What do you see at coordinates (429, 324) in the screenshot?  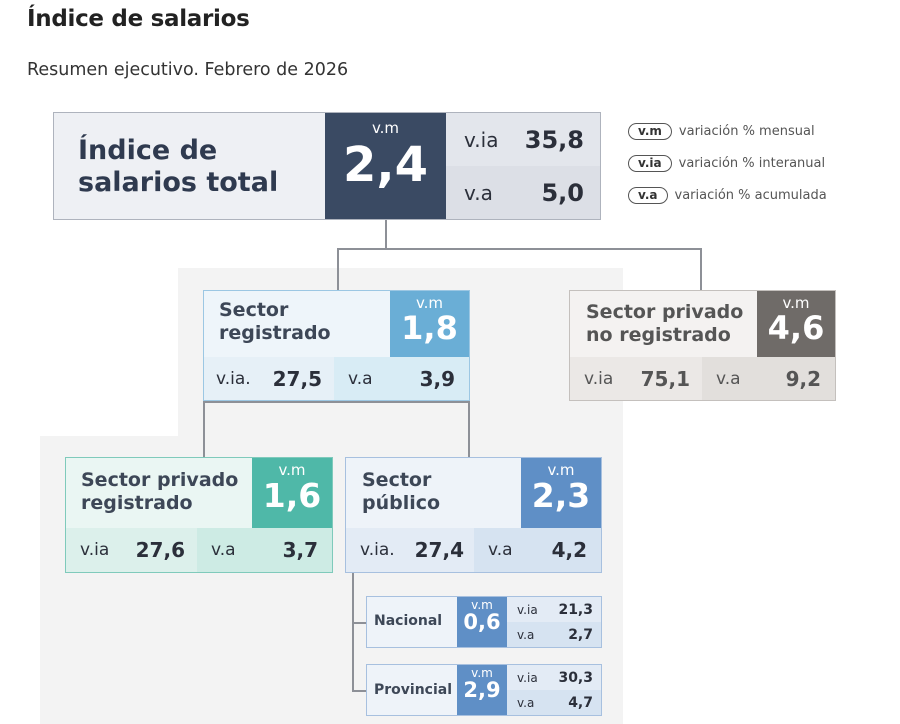 I see `registrado-vm: v.m 1,8` at bounding box center [429, 324].